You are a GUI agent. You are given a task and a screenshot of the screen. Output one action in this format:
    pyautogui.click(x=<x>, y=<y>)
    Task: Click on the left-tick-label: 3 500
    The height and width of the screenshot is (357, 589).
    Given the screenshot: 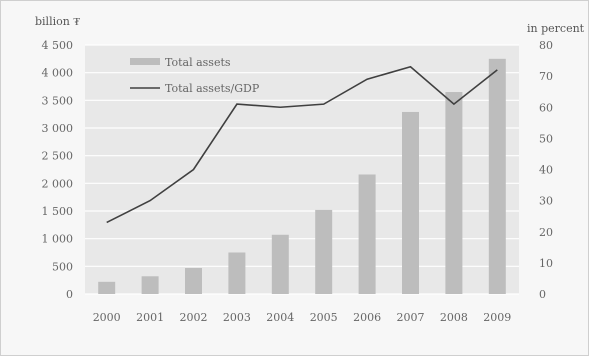 What is the action you would take?
    pyautogui.click(x=58, y=100)
    